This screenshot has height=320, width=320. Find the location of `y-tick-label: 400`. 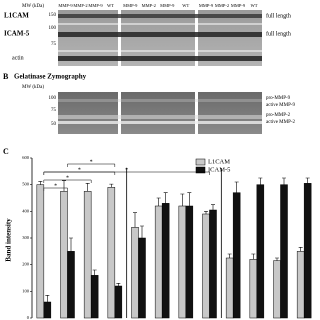

y-tick-label: 400 is located at coordinates (26, 210).